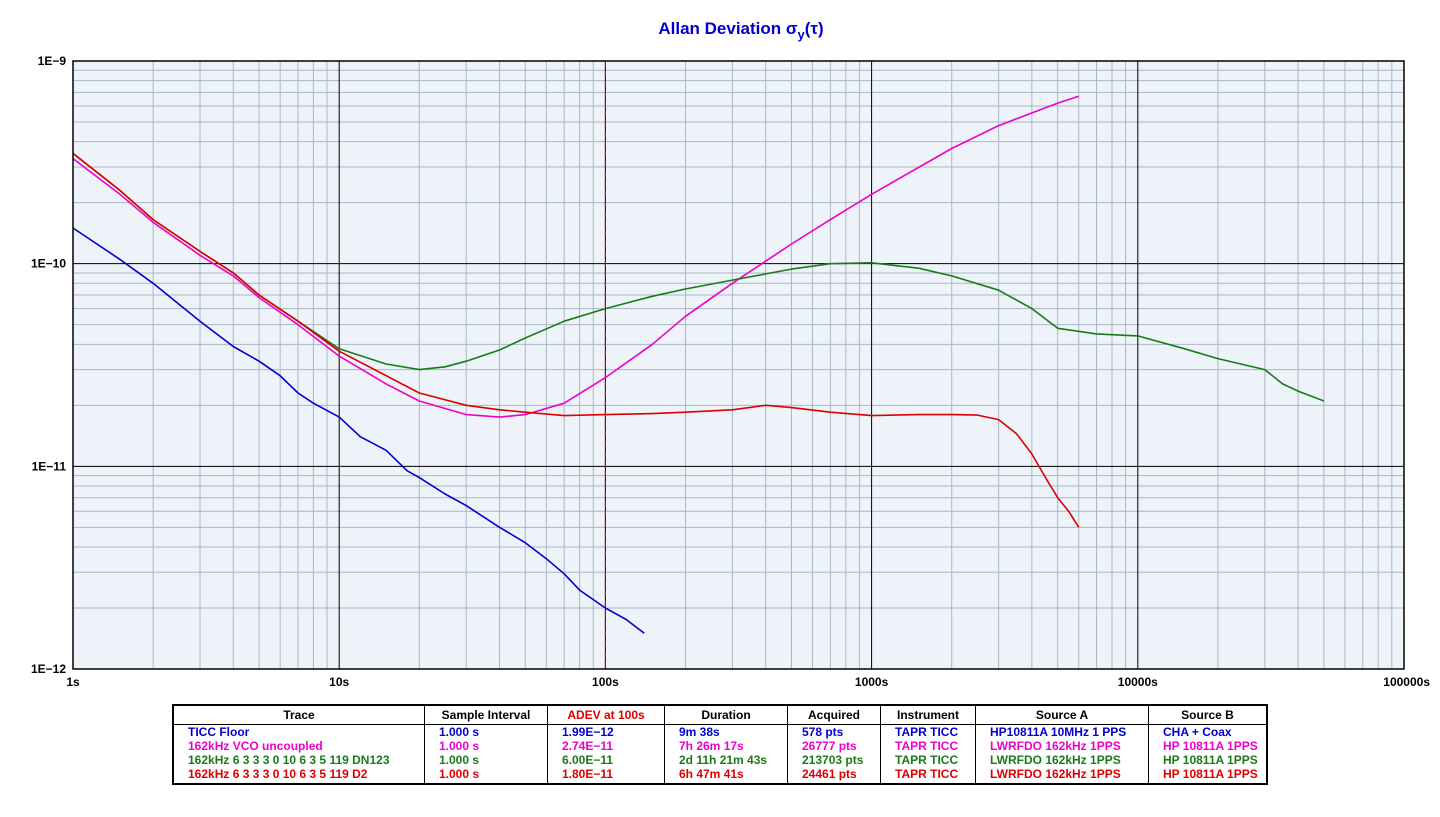 Image resolution: width=1440 pixels, height=817 pixels. What do you see at coordinates (606, 746) in the screenshot?
I see `legend-cell: 2.74E−11` at bounding box center [606, 746].